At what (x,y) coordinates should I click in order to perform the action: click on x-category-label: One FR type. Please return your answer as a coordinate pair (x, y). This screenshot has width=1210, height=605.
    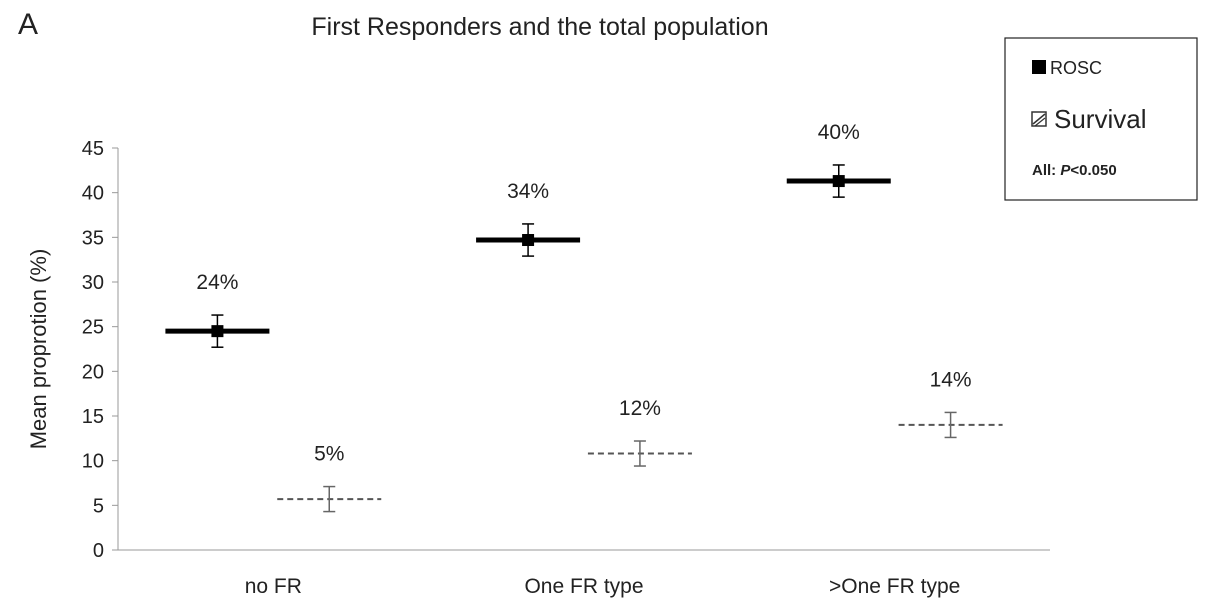
    Looking at the image, I should click on (583, 586).